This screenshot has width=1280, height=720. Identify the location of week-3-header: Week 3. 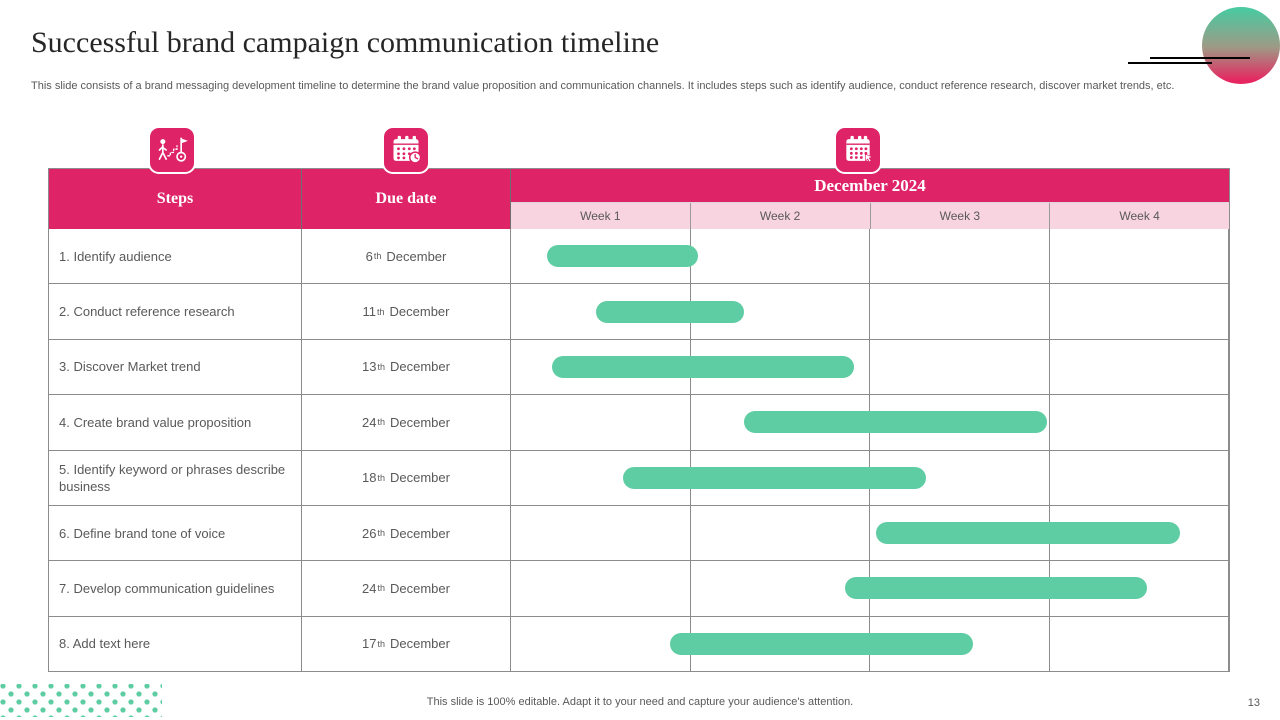
(961, 216).